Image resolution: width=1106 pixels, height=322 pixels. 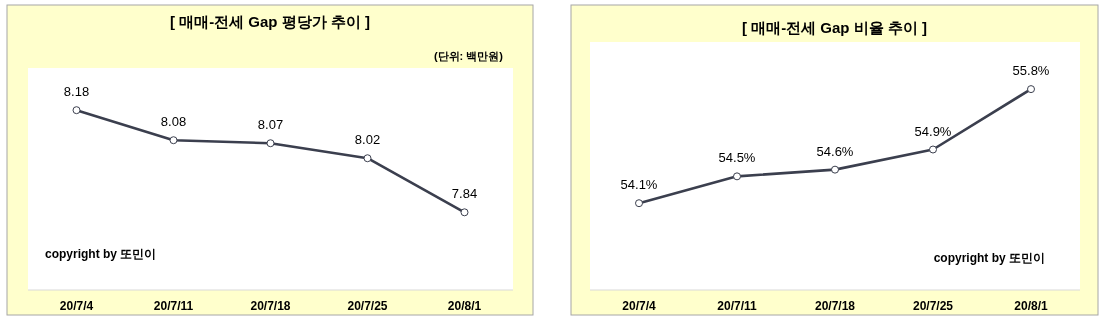 I want to click on data-label: 8.07, so click(x=270, y=125).